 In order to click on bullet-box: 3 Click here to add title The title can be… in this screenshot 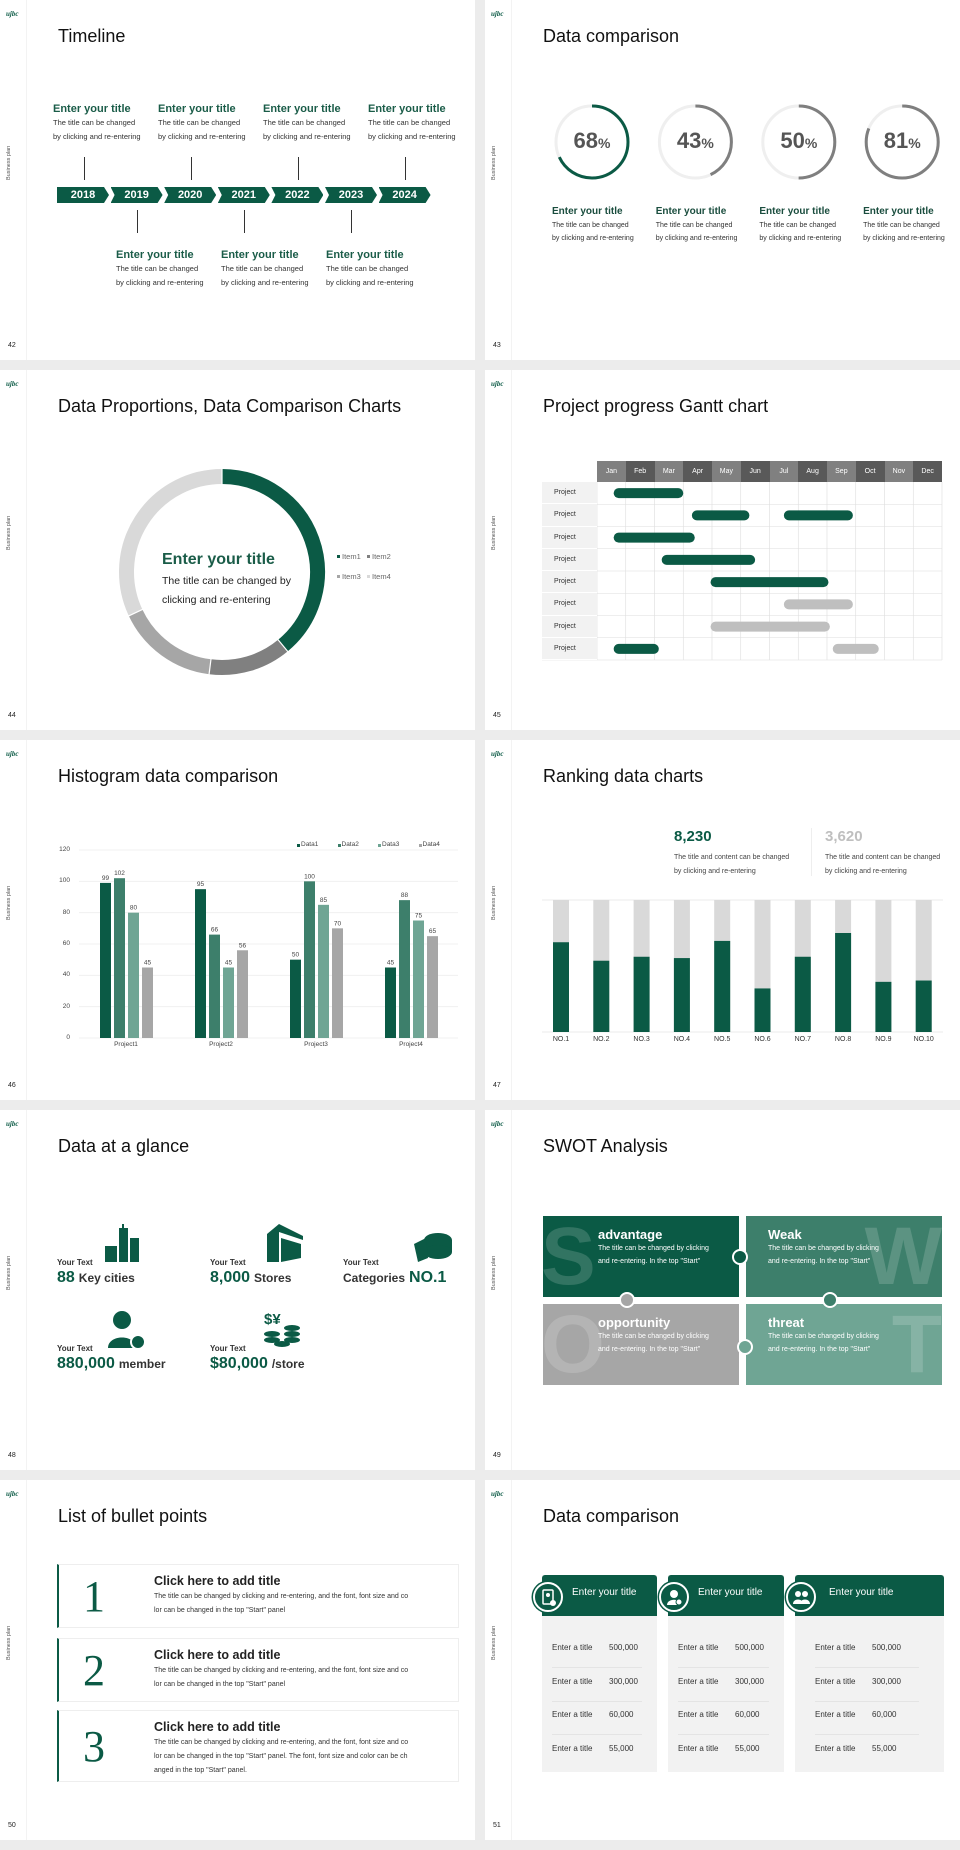, I will do `click(258, 1746)`.